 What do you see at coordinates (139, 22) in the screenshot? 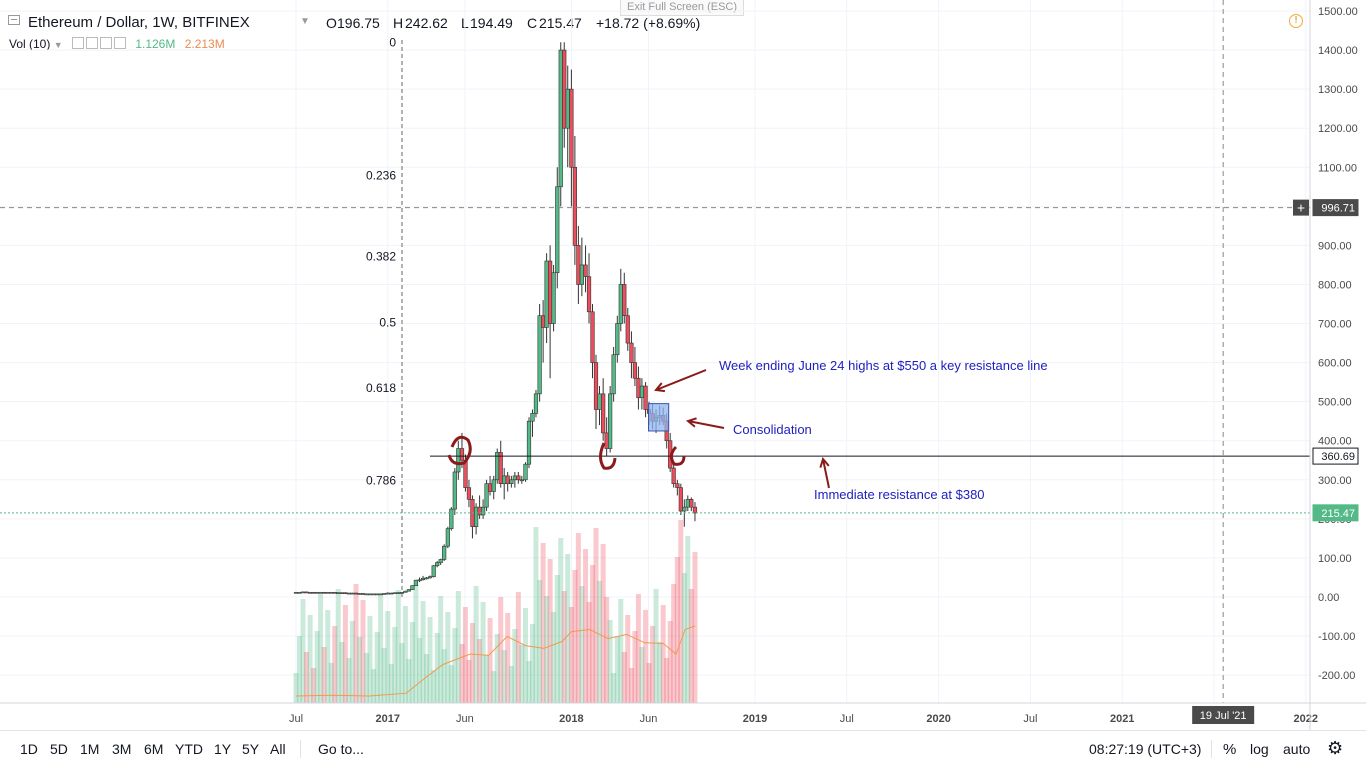
I see `symbol-title: Ethereum / Dollar, 1W, BITFINEX` at bounding box center [139, 22].